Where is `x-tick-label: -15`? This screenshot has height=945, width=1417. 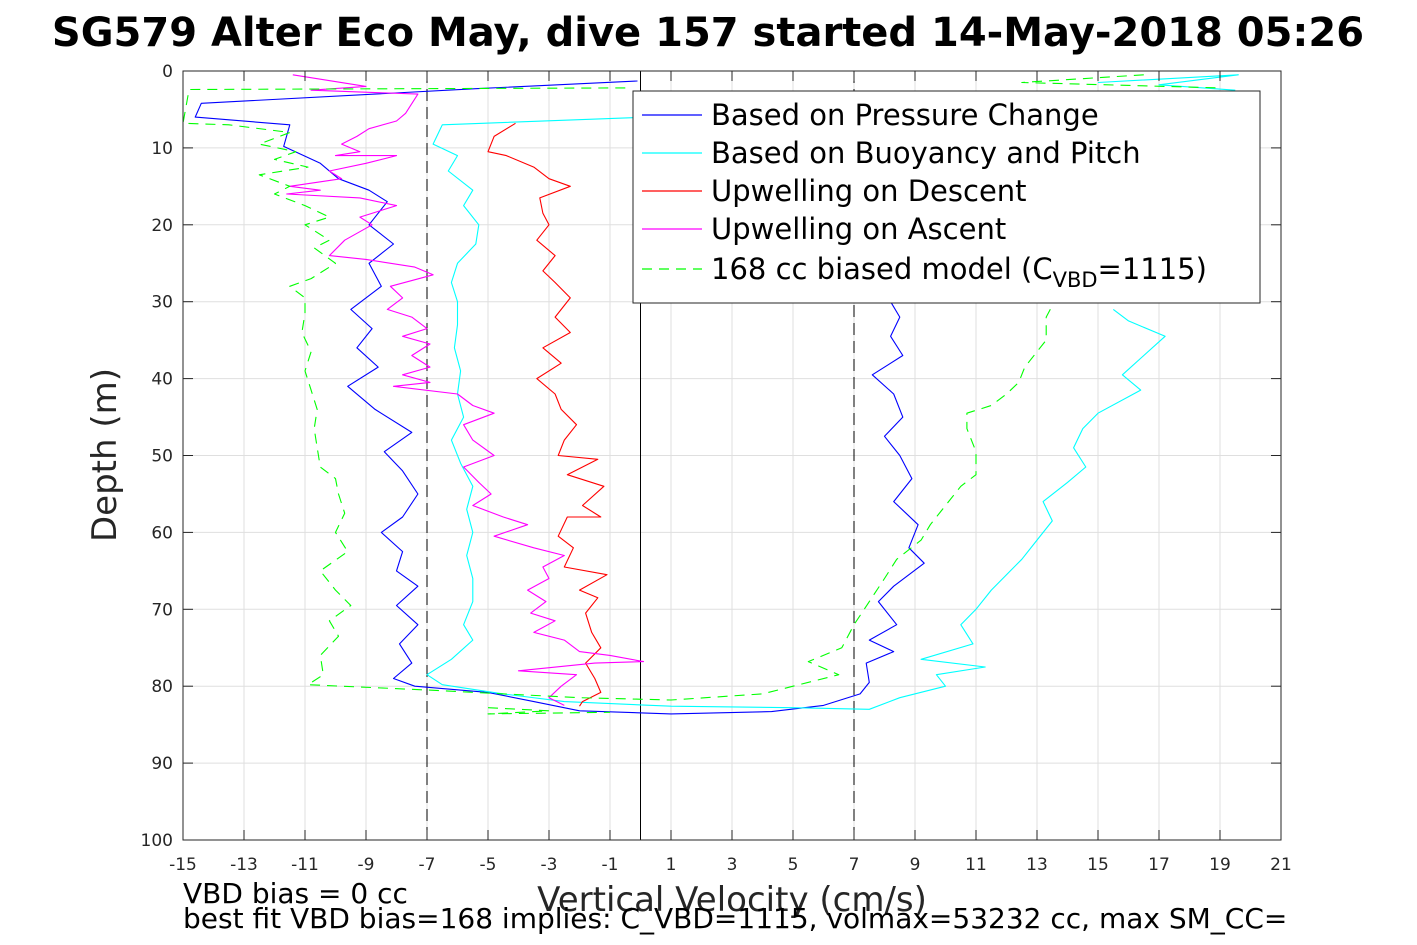 x-tick-label: -15 is located at coordinates (183, 865).